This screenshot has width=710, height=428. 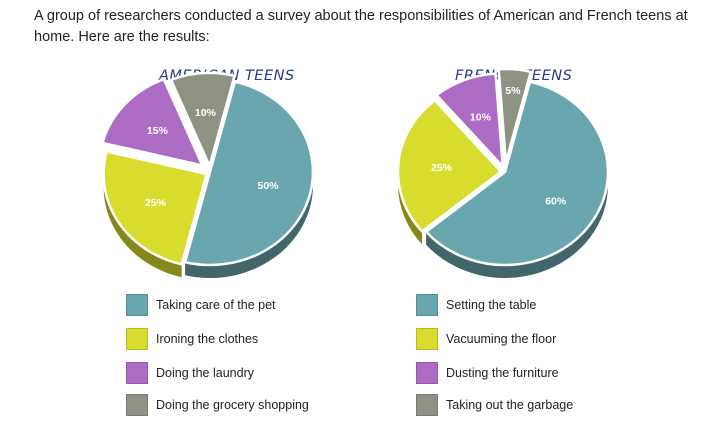 I want to click on legend-label: Taking care of the pet, so click(x=216, y=305).